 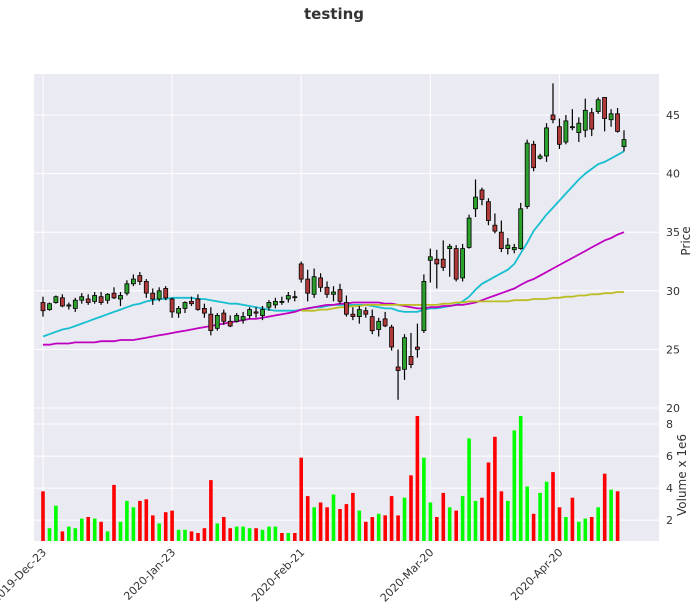 What do you see at coordinates (673, 174) in the screenshot?
I see `price-tick-label: 40` at bounding box center [673, 174].